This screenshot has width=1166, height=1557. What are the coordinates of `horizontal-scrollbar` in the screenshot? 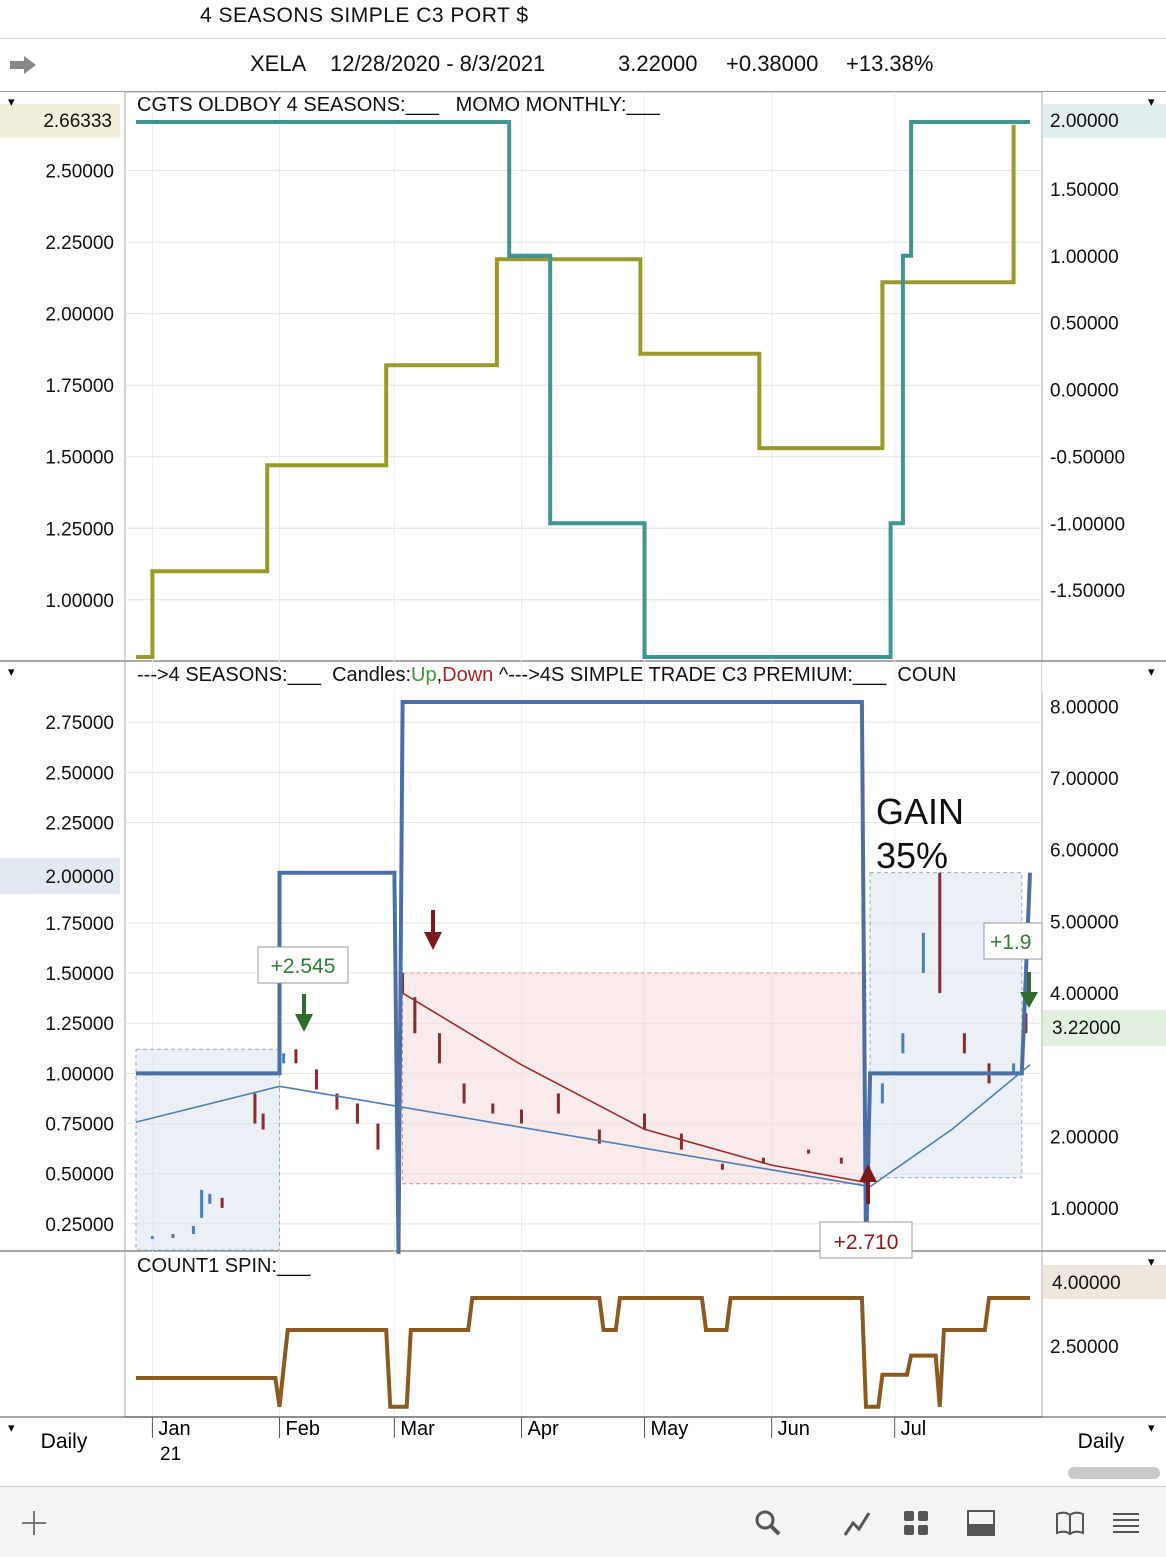 It's located at (1114, 1473).